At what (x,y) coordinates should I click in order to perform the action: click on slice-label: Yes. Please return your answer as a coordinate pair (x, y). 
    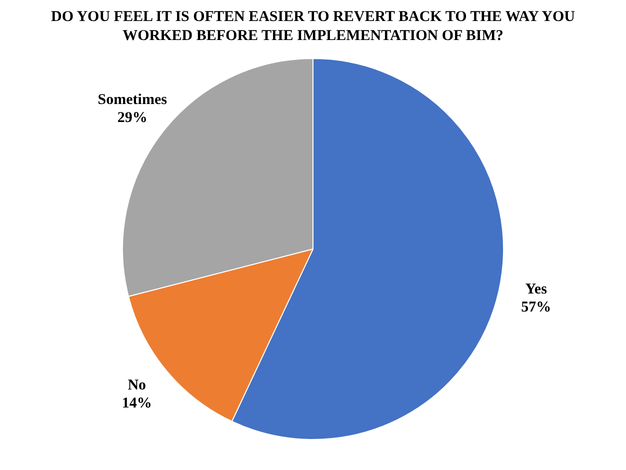
    Looking at the image, I should click on (536, 290).